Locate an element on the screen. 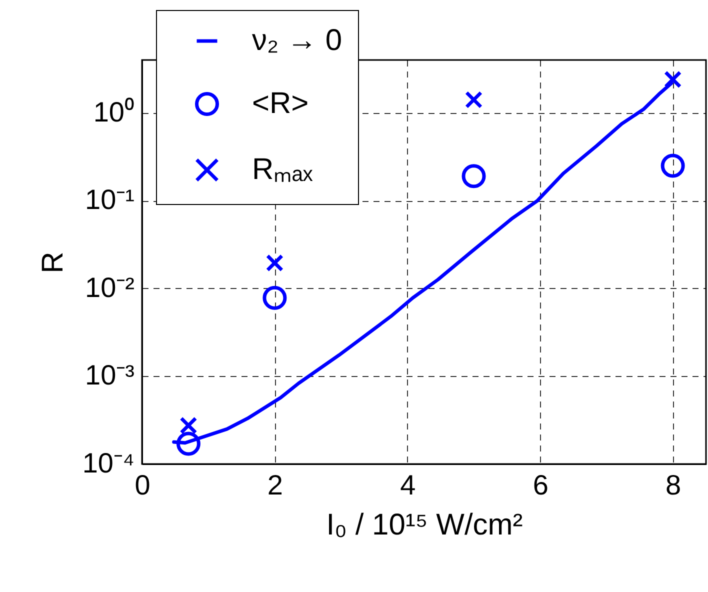  x-tick-label: 0 is located at coordinates (142, 485).